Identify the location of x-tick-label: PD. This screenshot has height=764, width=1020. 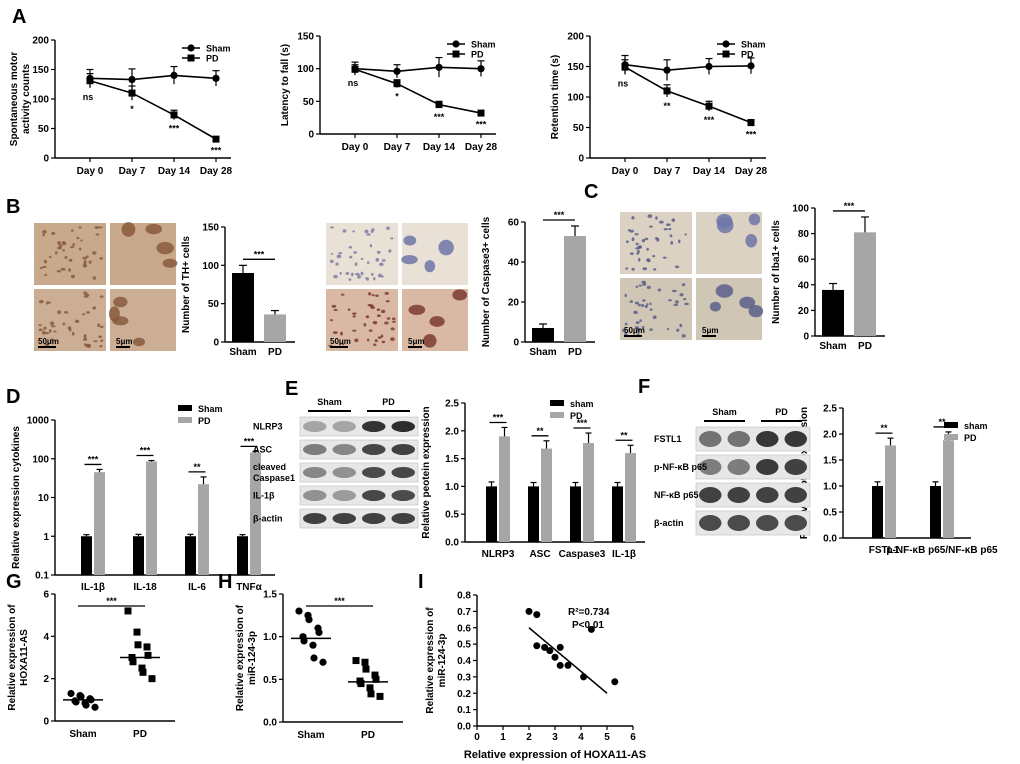
(140, 734).